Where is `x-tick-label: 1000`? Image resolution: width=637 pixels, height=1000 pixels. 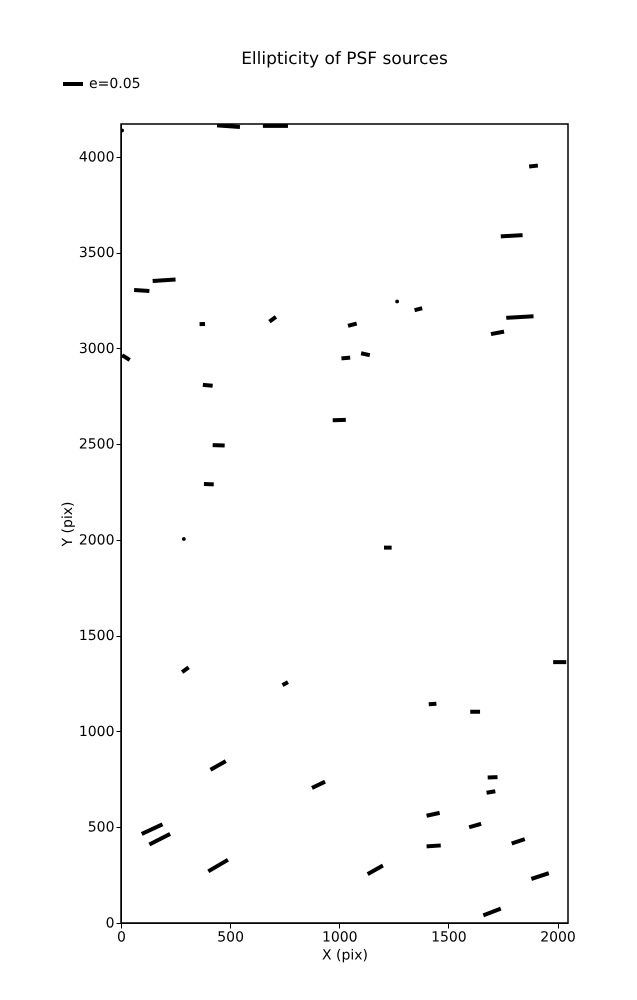
x-tick-label: 1000 is located at coordinates (340, 938).